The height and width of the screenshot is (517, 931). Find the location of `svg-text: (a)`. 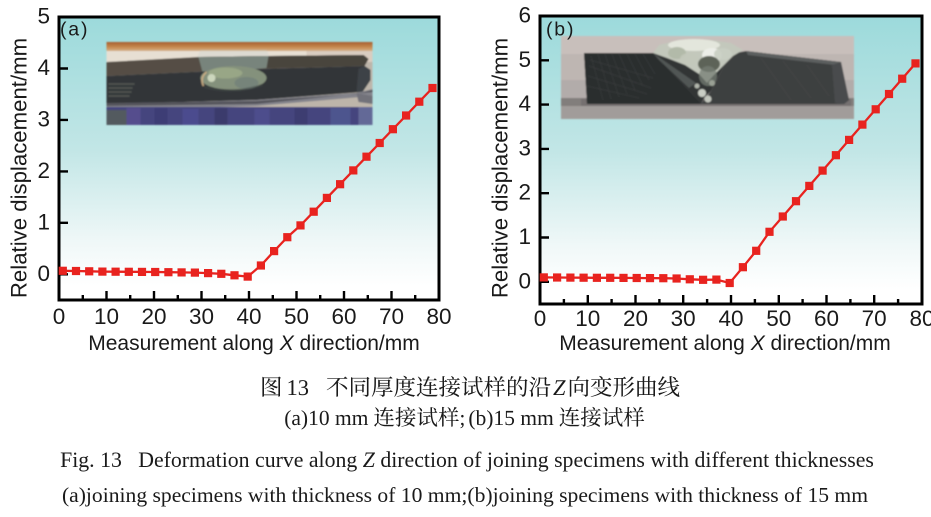

svg-text: (a) is located at coordinates (74, 30).